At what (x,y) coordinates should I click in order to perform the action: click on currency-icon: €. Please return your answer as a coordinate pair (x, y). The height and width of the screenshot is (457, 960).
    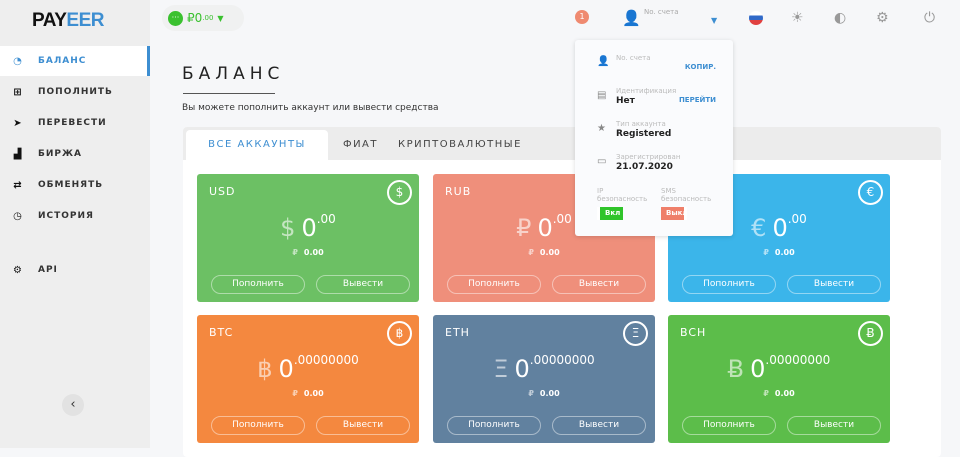
    Looking at the image, I should click on (870, 192).